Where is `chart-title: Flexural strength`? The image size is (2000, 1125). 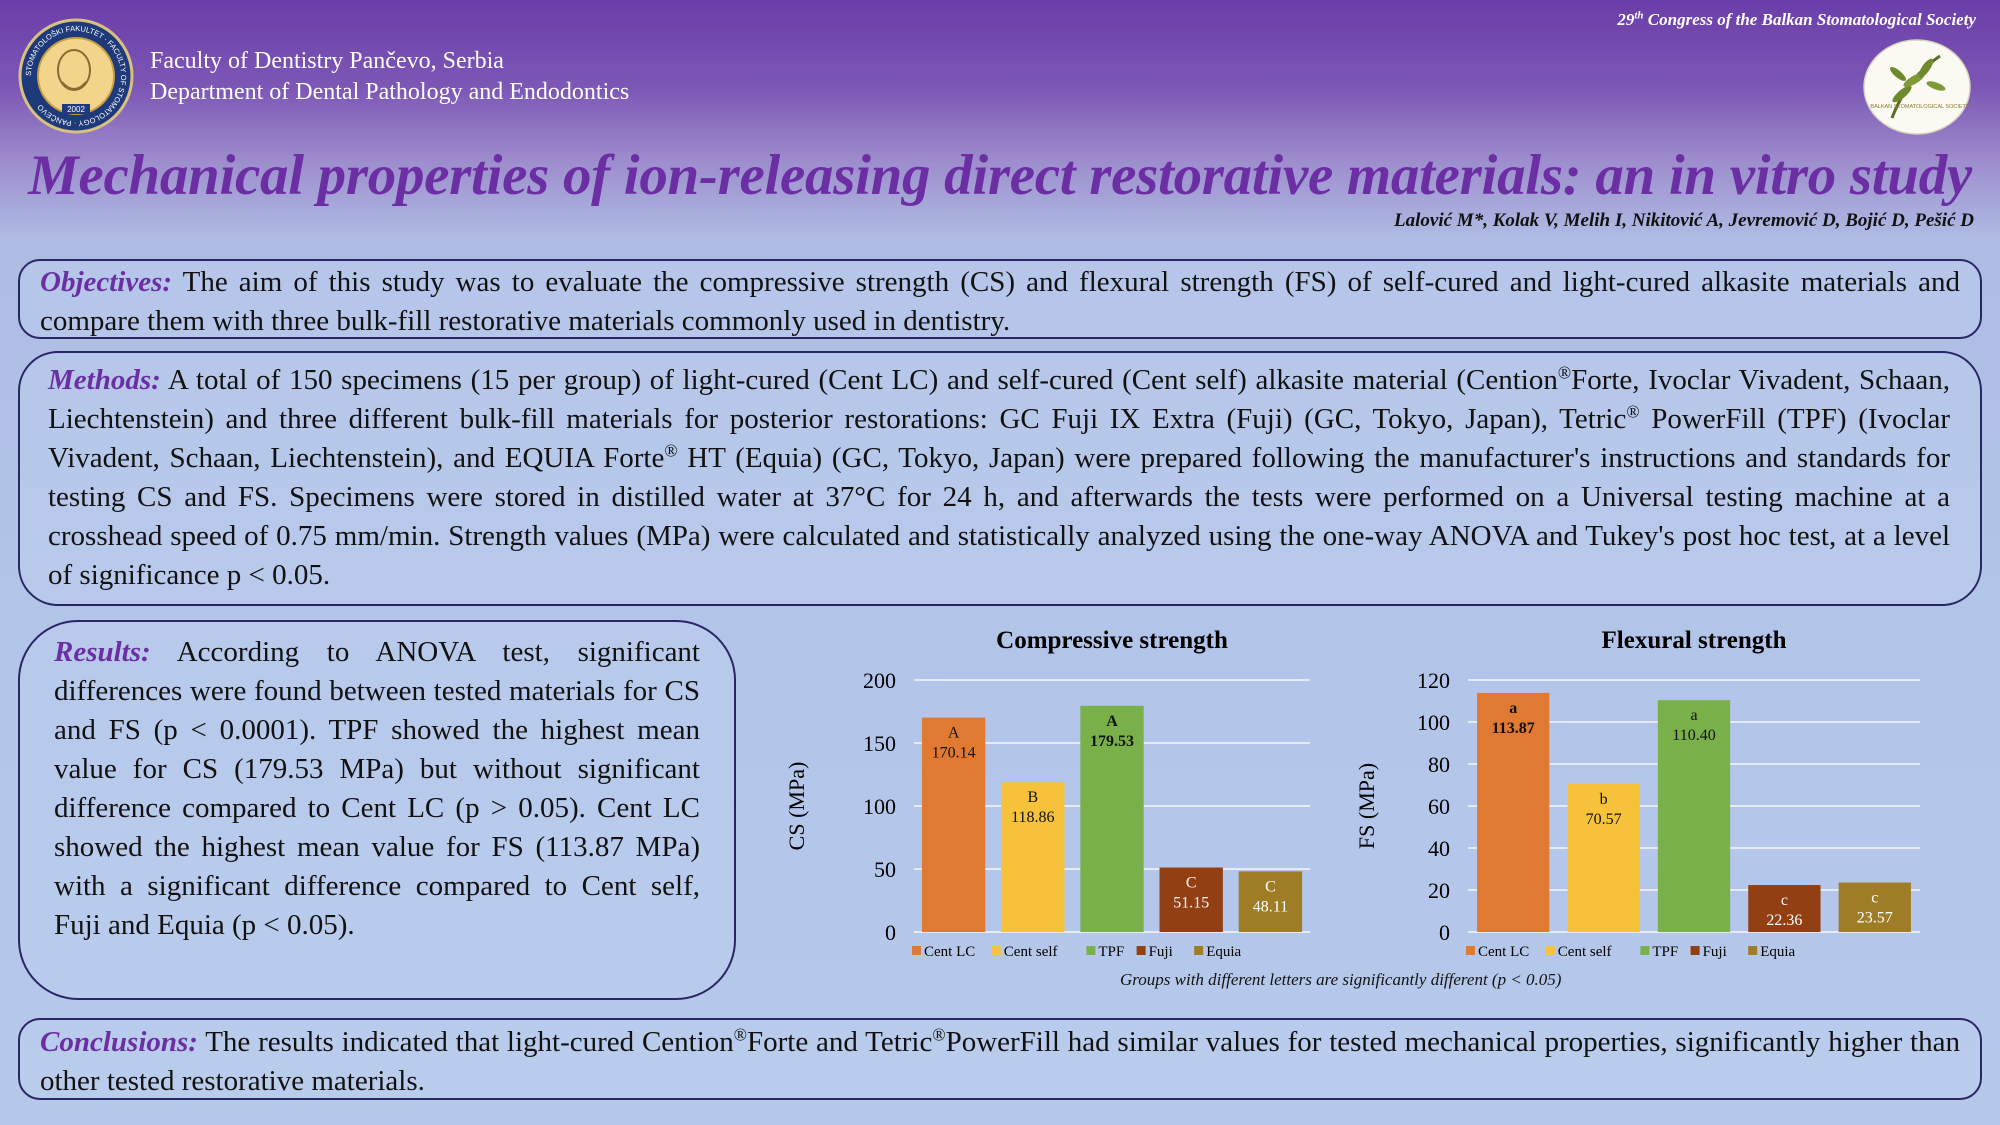
chart-title: Flexural strength is located at coordinates (1694, 640).